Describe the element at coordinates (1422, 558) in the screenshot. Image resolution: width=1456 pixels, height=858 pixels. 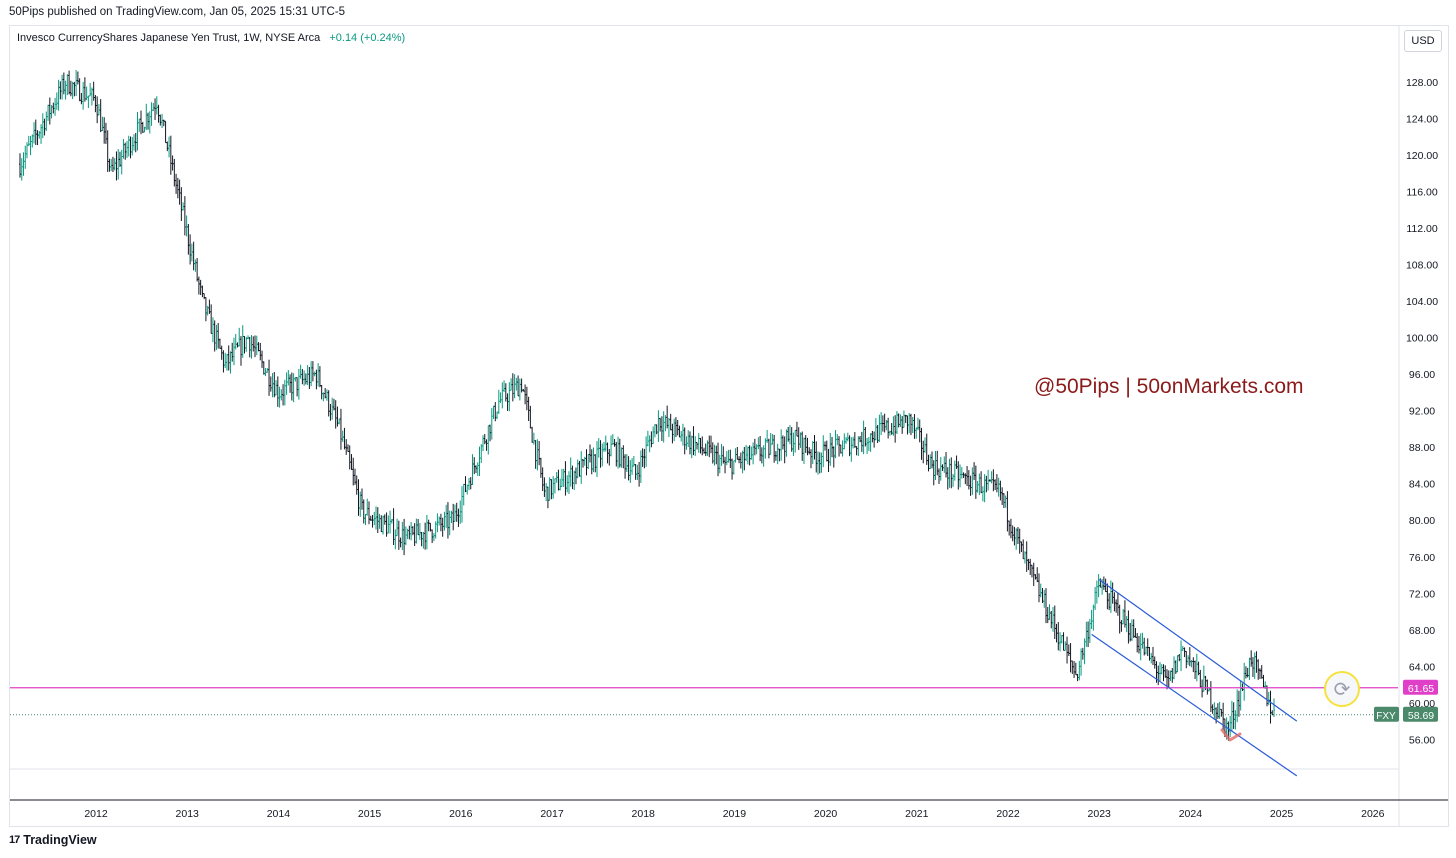
I see `y-tick-label: 76.00` at that location.